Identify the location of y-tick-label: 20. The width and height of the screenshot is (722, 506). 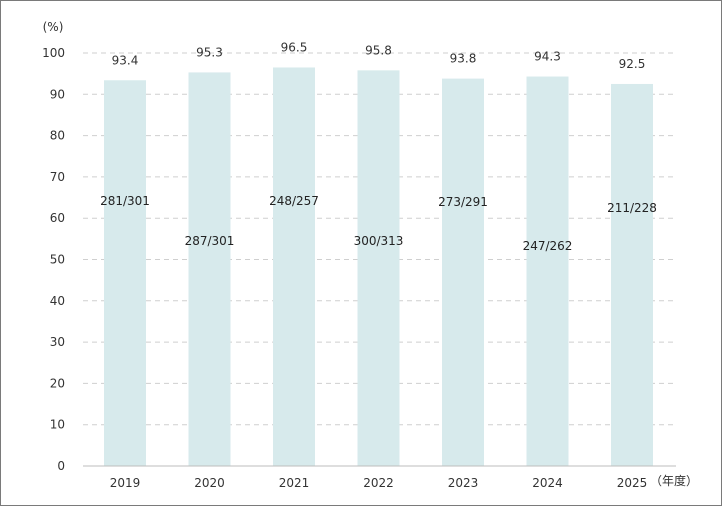
(57, 383).